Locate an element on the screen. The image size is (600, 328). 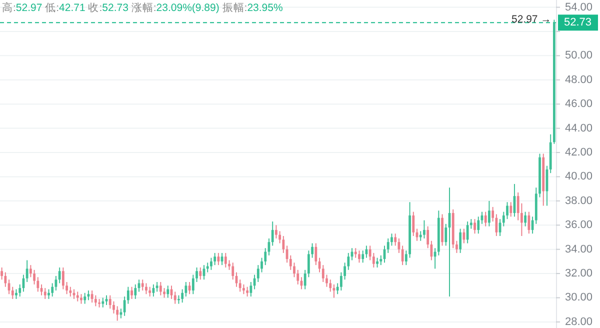
y-tick-label: 36.00 is located at coordinates (579, 225).